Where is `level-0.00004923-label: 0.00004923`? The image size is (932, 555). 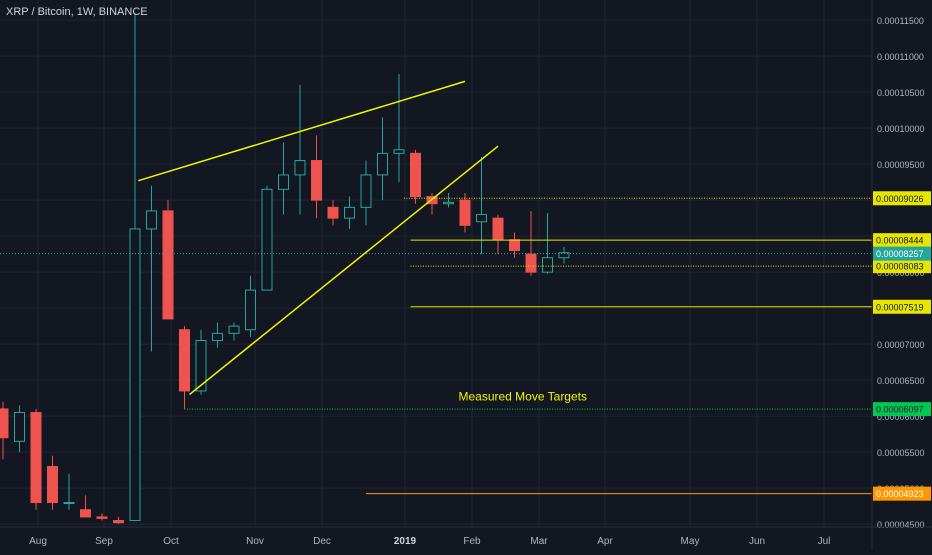
level-0.00004923-label: 0.00004923 is located at coordinates (902, 493).